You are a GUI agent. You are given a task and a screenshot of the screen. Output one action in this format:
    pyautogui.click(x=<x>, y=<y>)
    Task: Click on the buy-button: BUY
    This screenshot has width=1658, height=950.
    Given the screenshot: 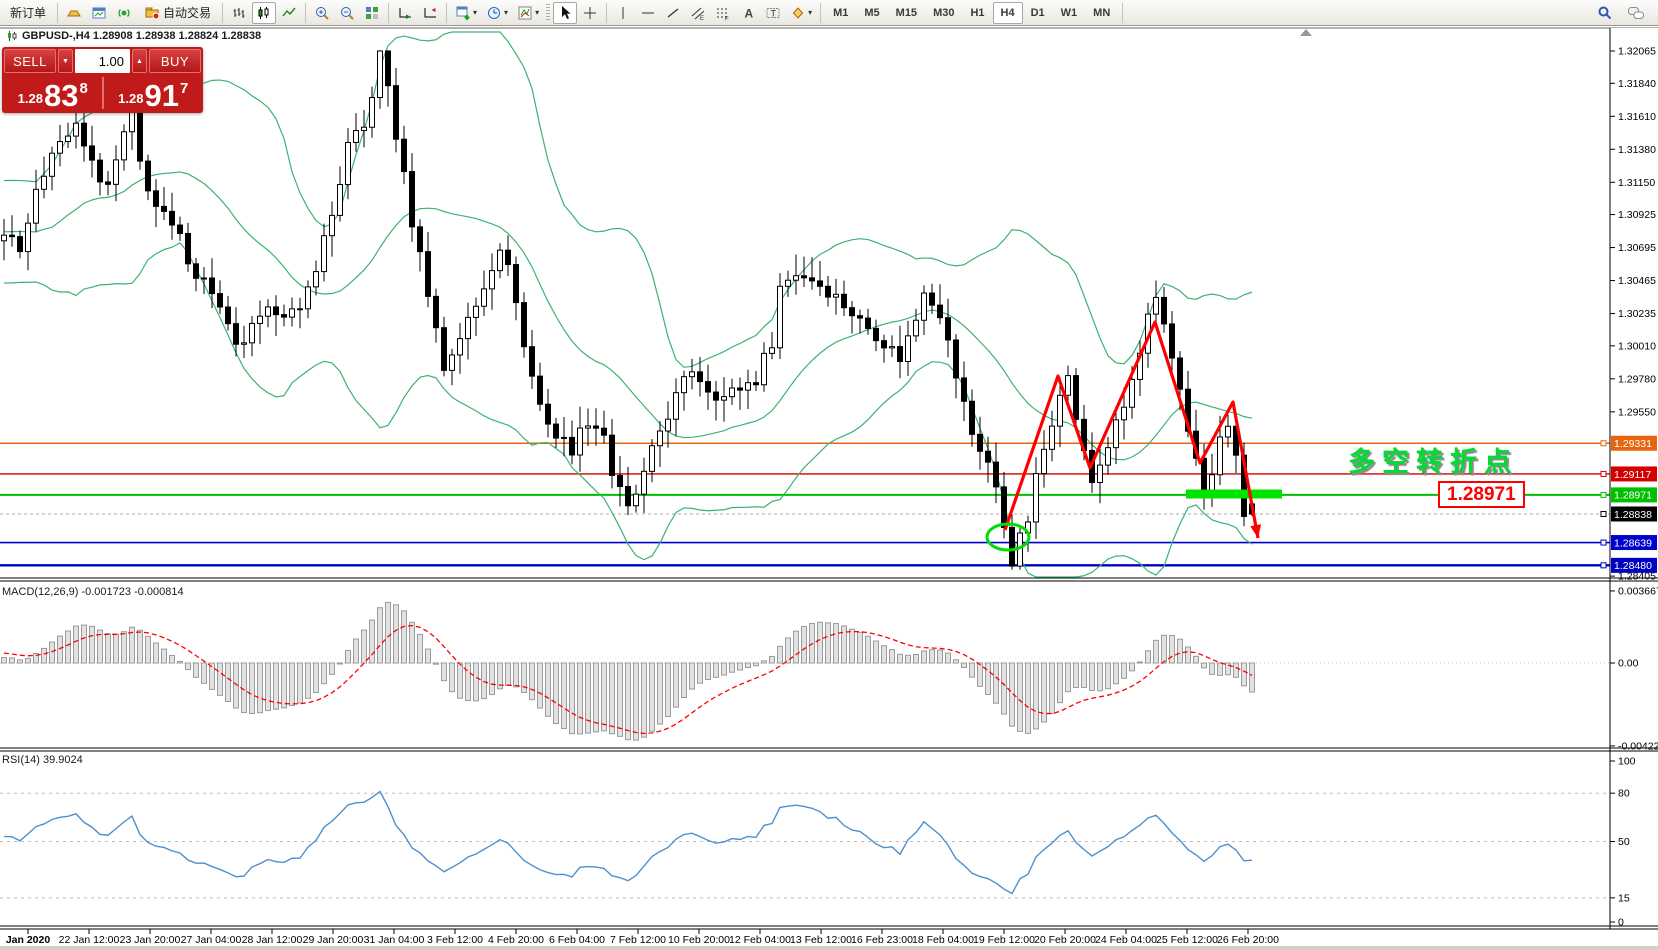 What is the action you would take?
    pyautogui.click(x=175, y=61)
    